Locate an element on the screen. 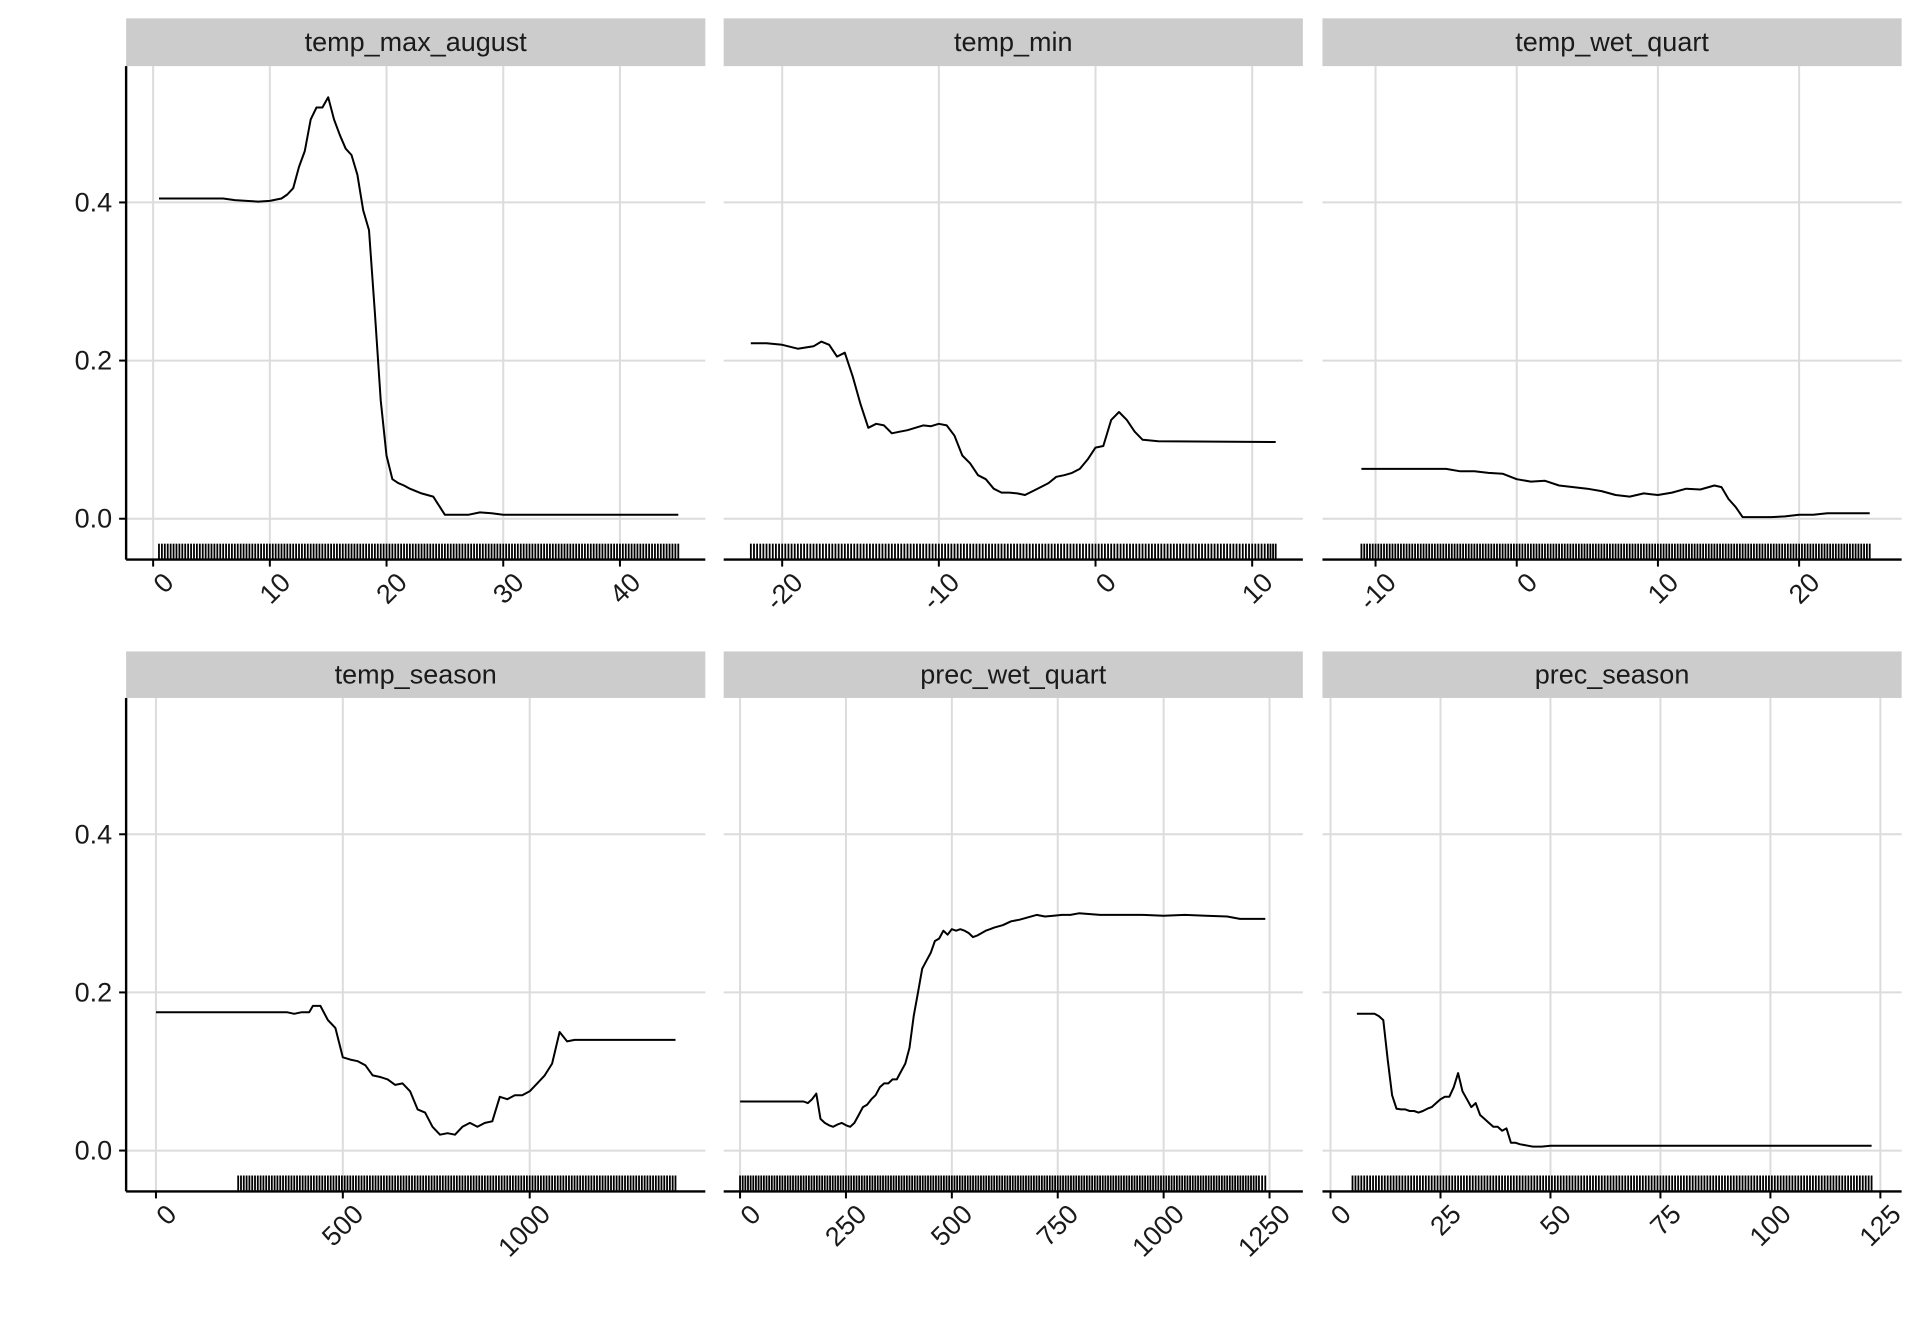  x-tick-label: 750 is located at coordinates (1057, 1225).